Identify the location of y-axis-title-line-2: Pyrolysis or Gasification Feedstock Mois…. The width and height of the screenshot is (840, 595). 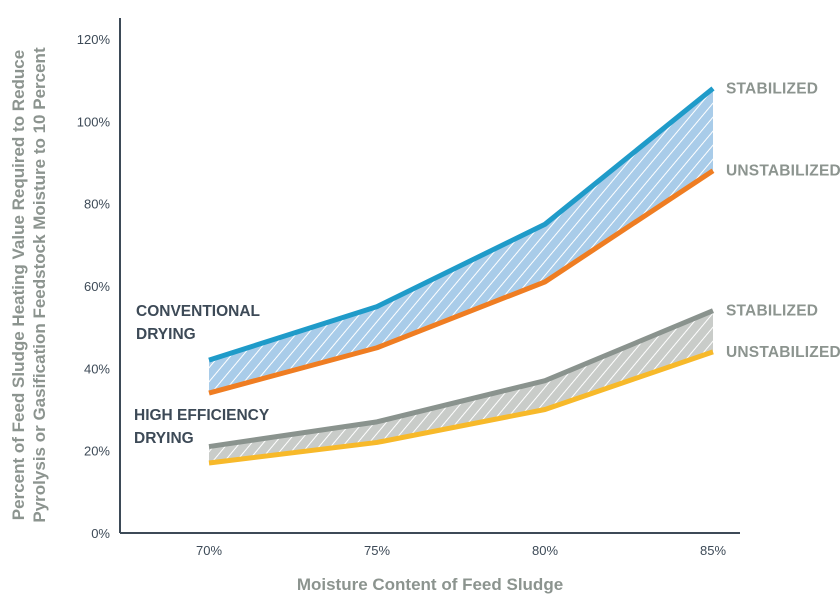
(39, 285).